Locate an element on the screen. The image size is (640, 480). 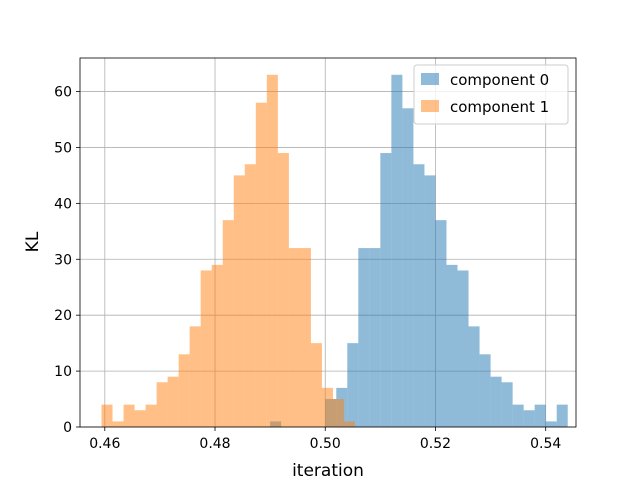
x-tick-label-0: 0.46 is located at coordinates (104, 444).